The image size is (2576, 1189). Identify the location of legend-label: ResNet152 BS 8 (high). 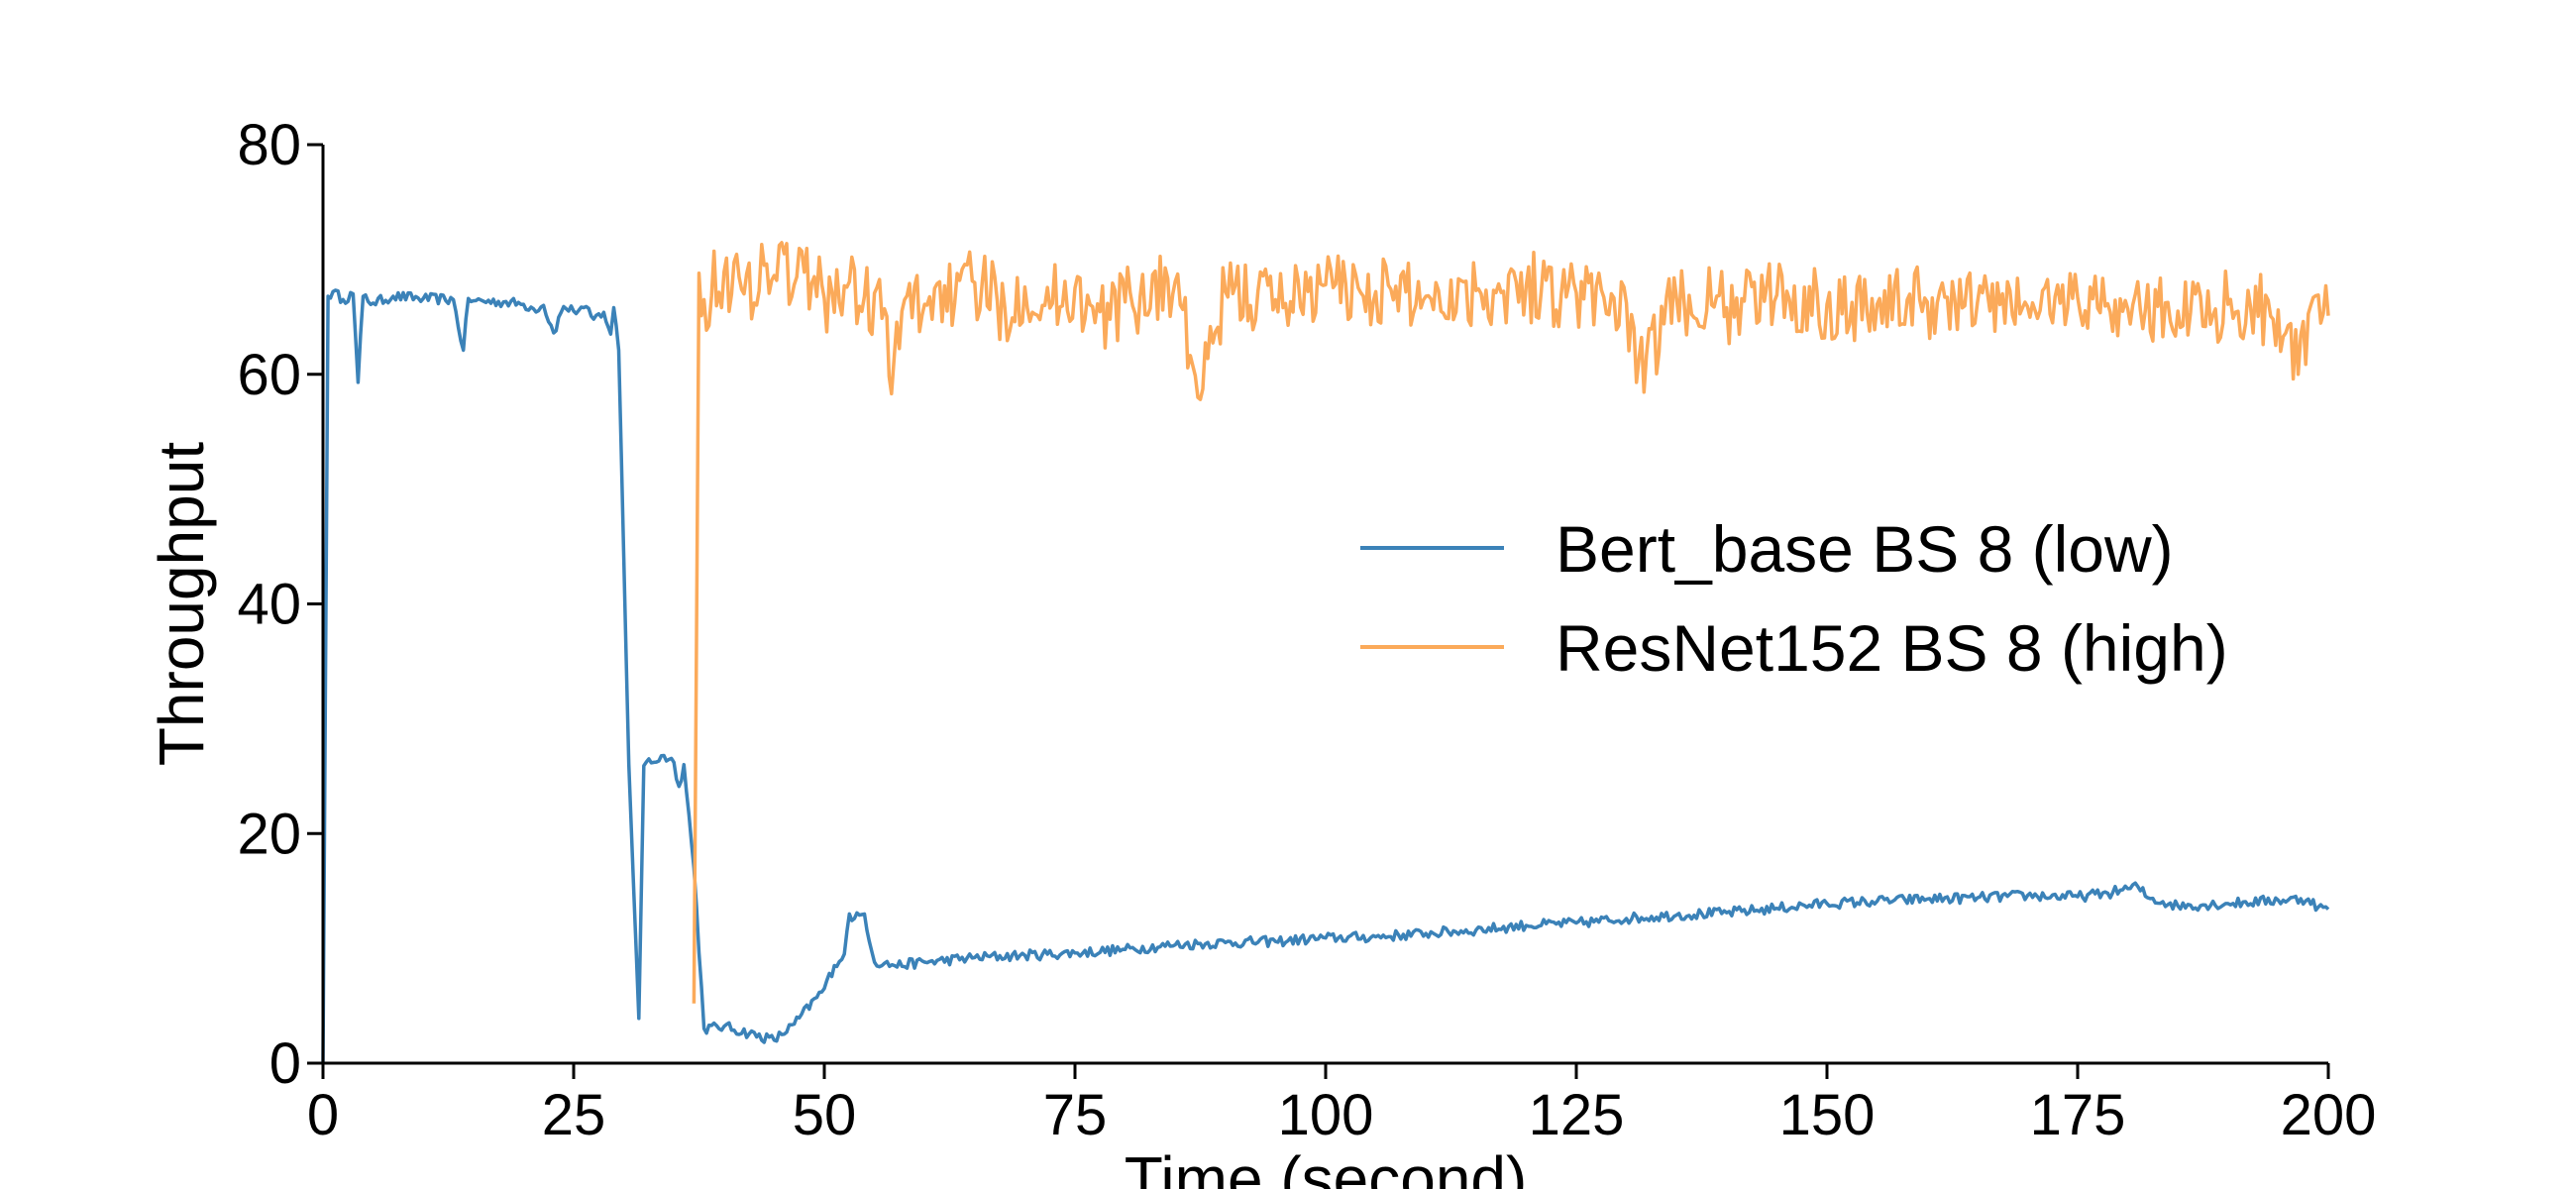
(1892, 648).